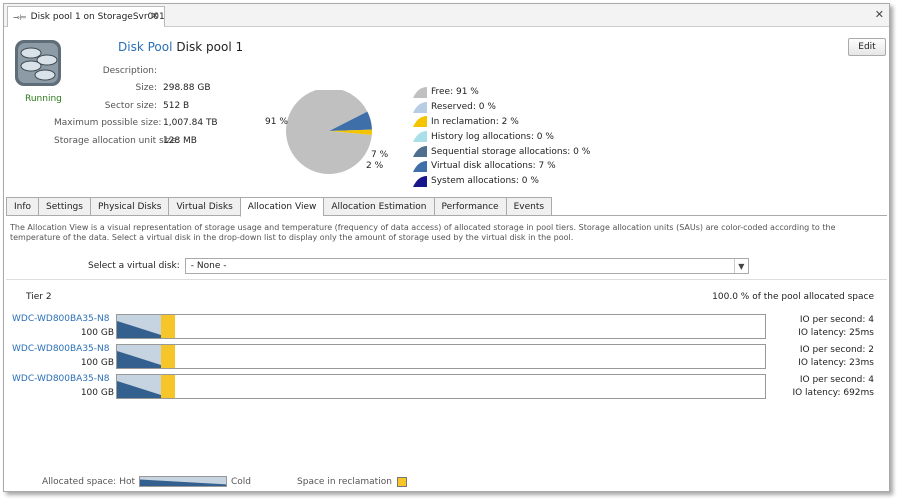 The height and width of the screenshot is (499, 897). What do you see at coordinates (210, 47) in the screenshot?
I see `pool-name: Disk pool 1` at bounding box center [210, 47].